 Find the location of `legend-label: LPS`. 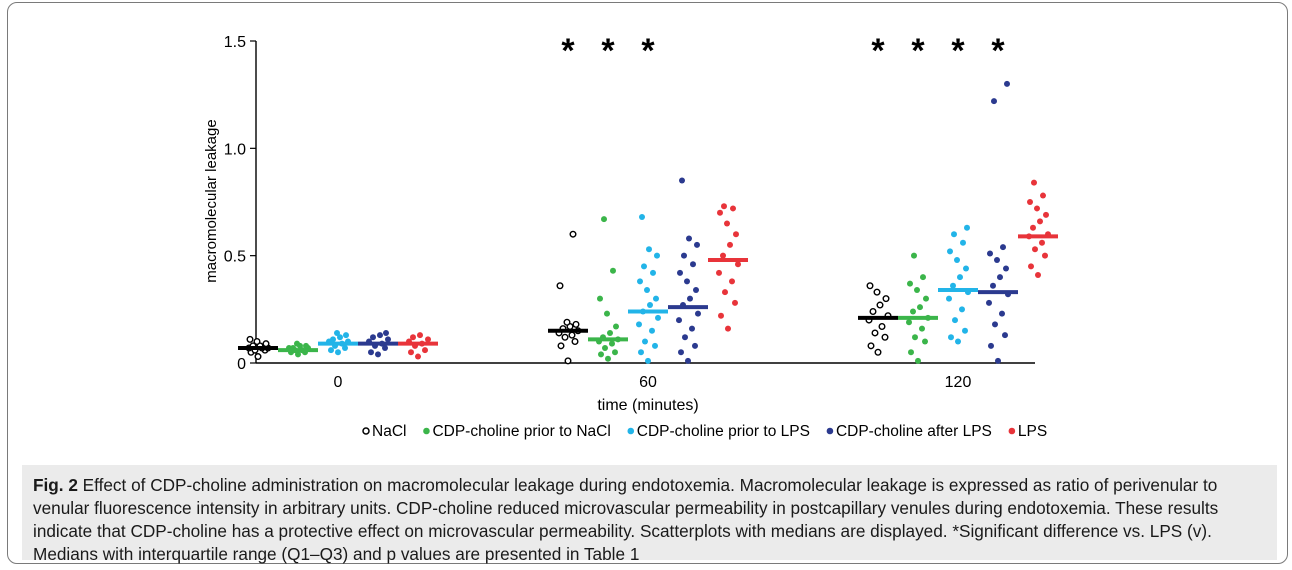

legend-label: LPS is located at coordinates (1032, 431).